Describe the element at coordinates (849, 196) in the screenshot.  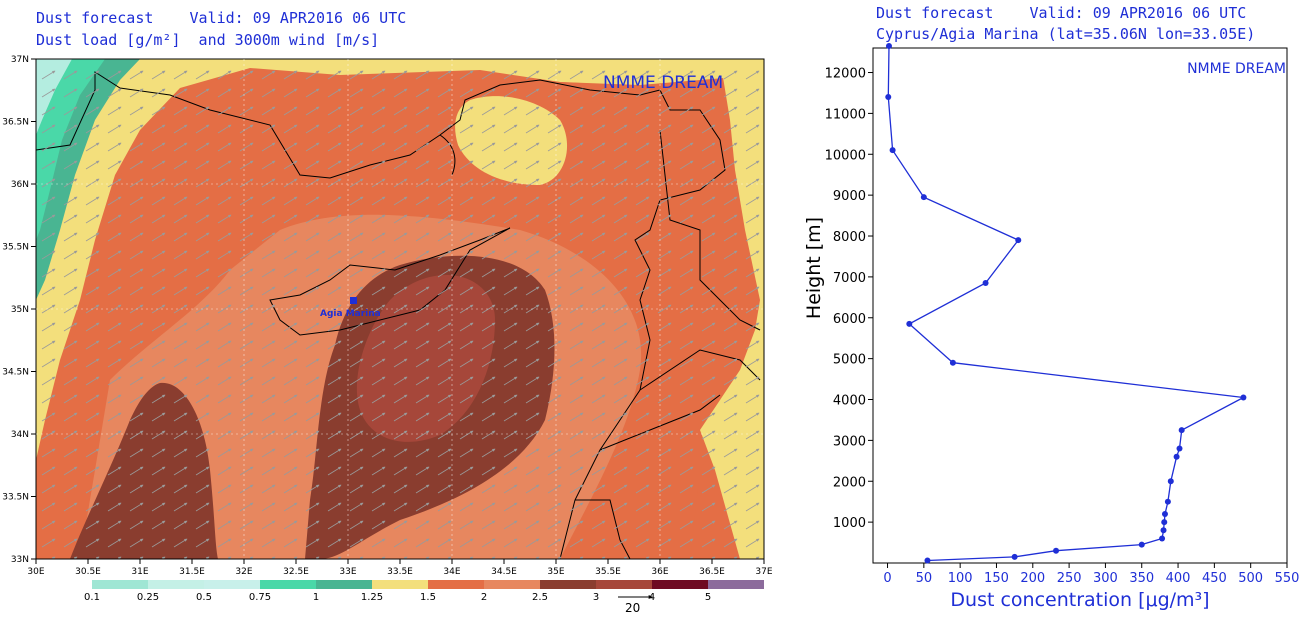
I see `profile-y-tick-label: 9000` at that location.